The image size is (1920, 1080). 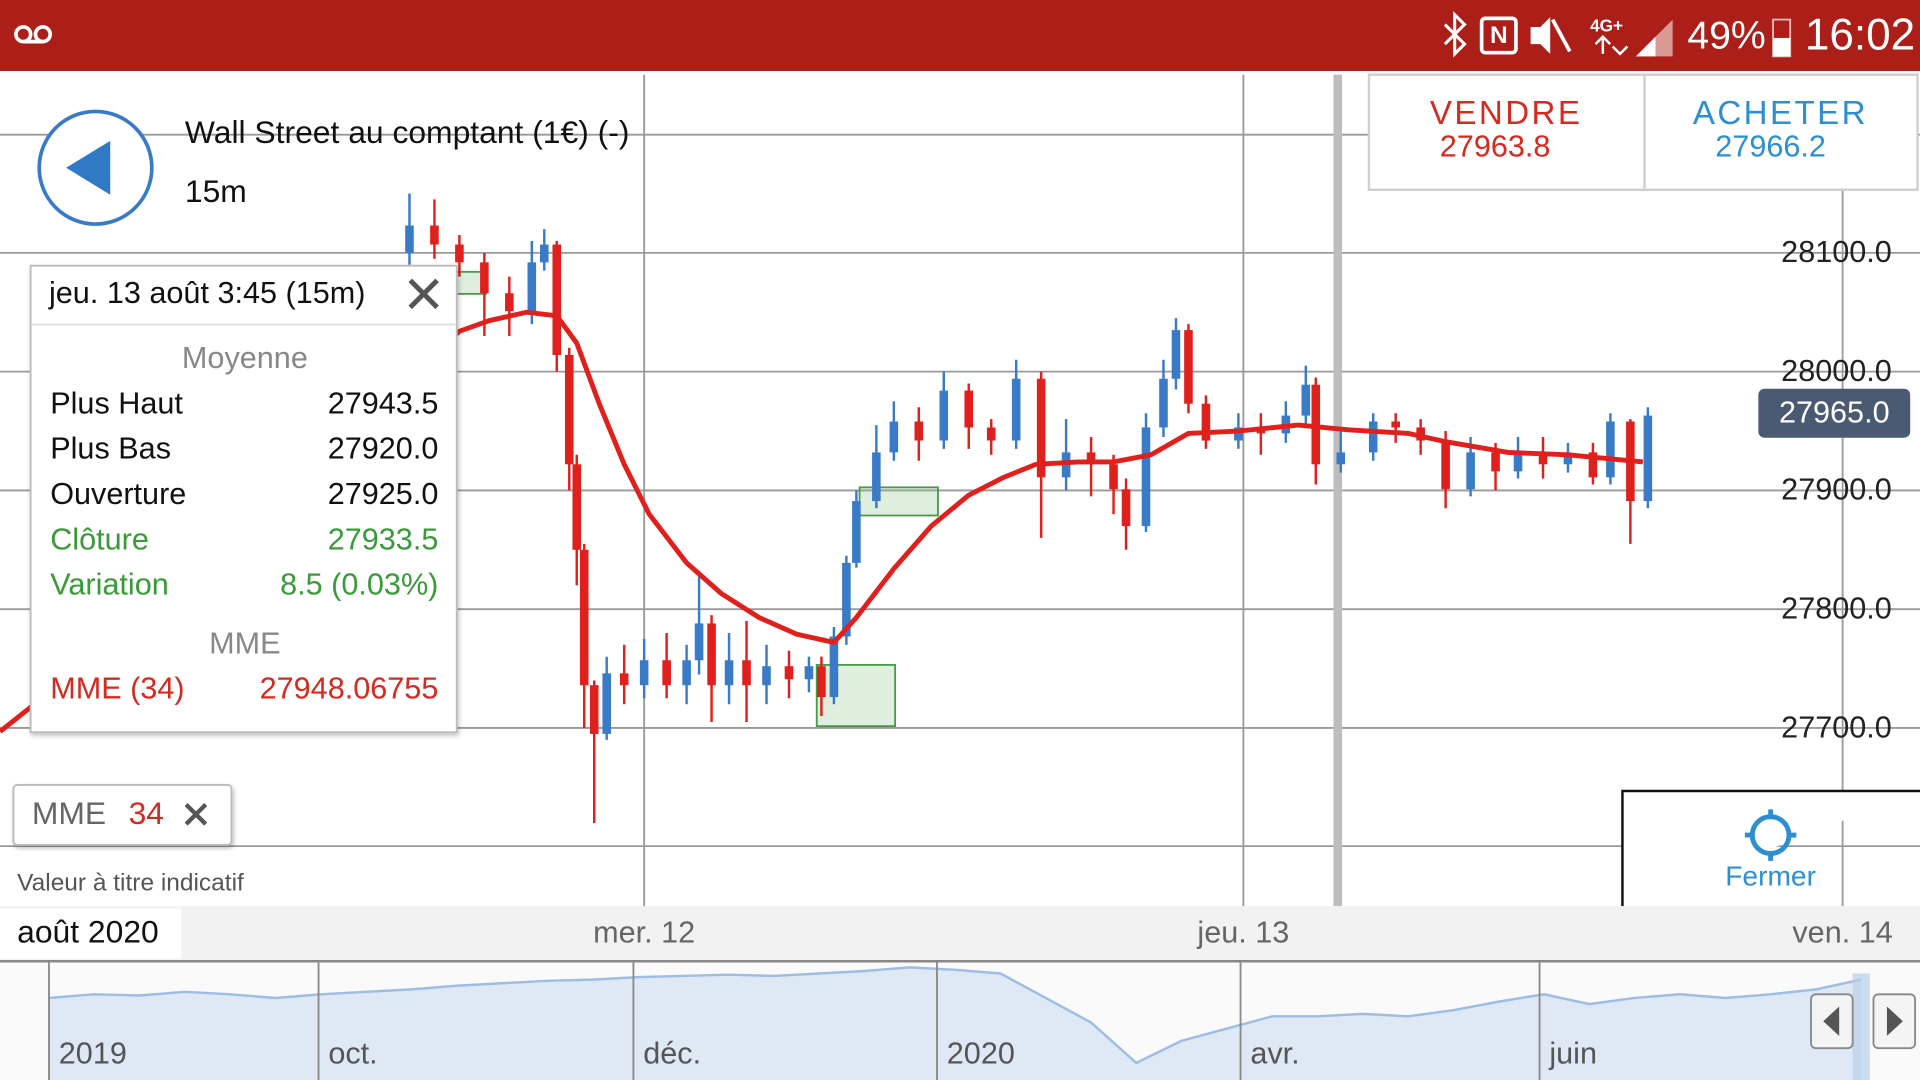 I want to click on nfc-letter: N, so click(x=1499, y=35).